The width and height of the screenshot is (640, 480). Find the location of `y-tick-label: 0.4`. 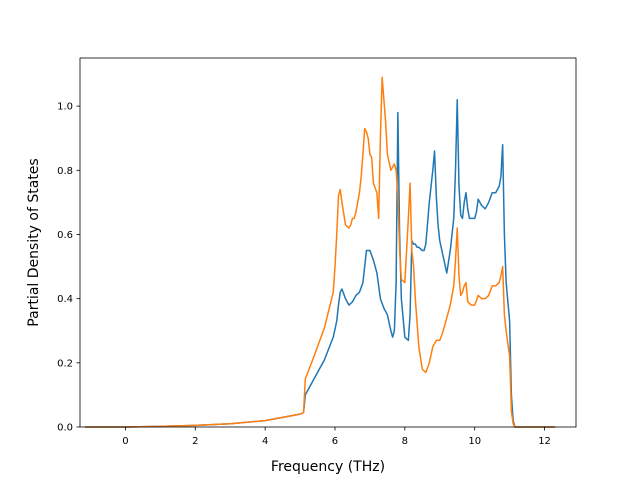

y-tick-label: 0.4 is located at coordinates (65, 299).